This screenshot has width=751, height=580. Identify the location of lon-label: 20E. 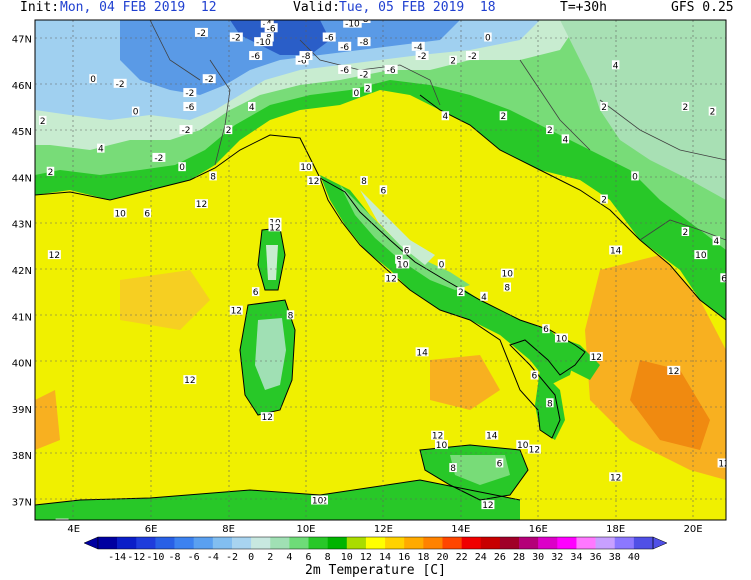
(693, 529).